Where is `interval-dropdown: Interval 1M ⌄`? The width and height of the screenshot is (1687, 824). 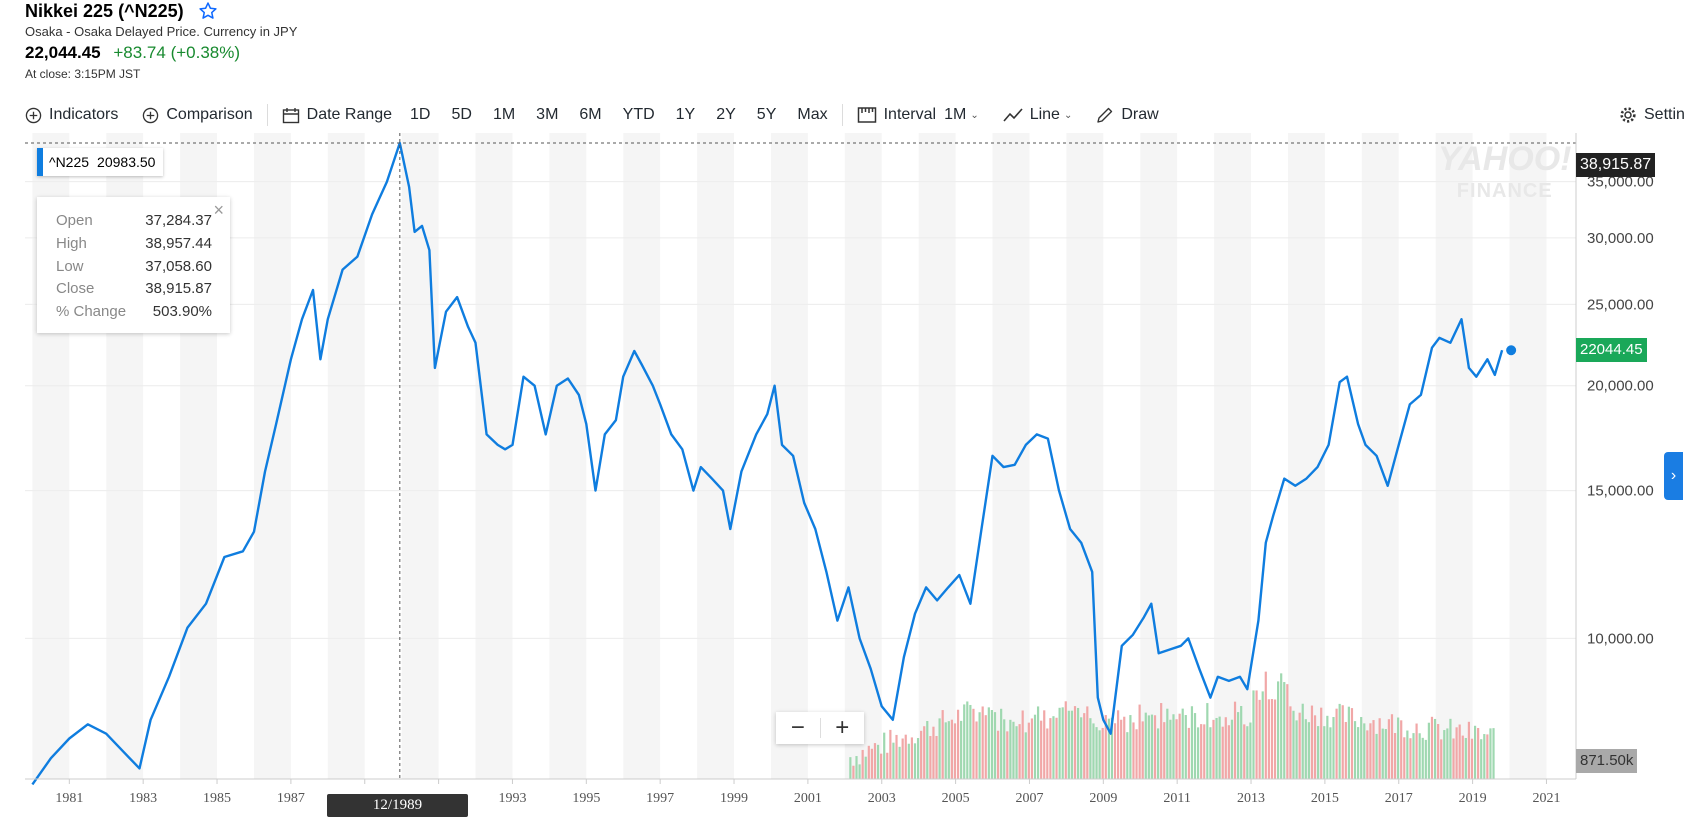
interval-dropdown: Interval 1M ⌄ is located at coordinates (918, 115).